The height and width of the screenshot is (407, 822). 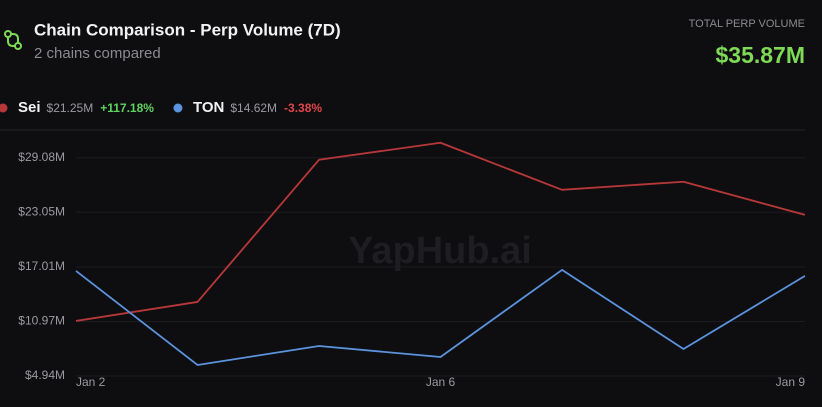 I want to click on legend: Sei $21.25M +117.18% TON $14.62M -3.38%, so click(x=161, y=107).